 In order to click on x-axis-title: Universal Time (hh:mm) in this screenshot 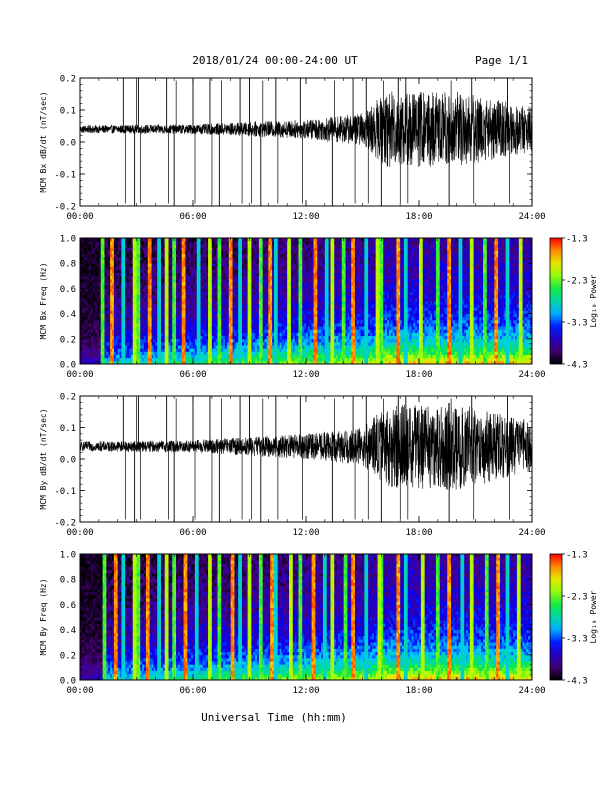, I will do `click(274, 717)`.